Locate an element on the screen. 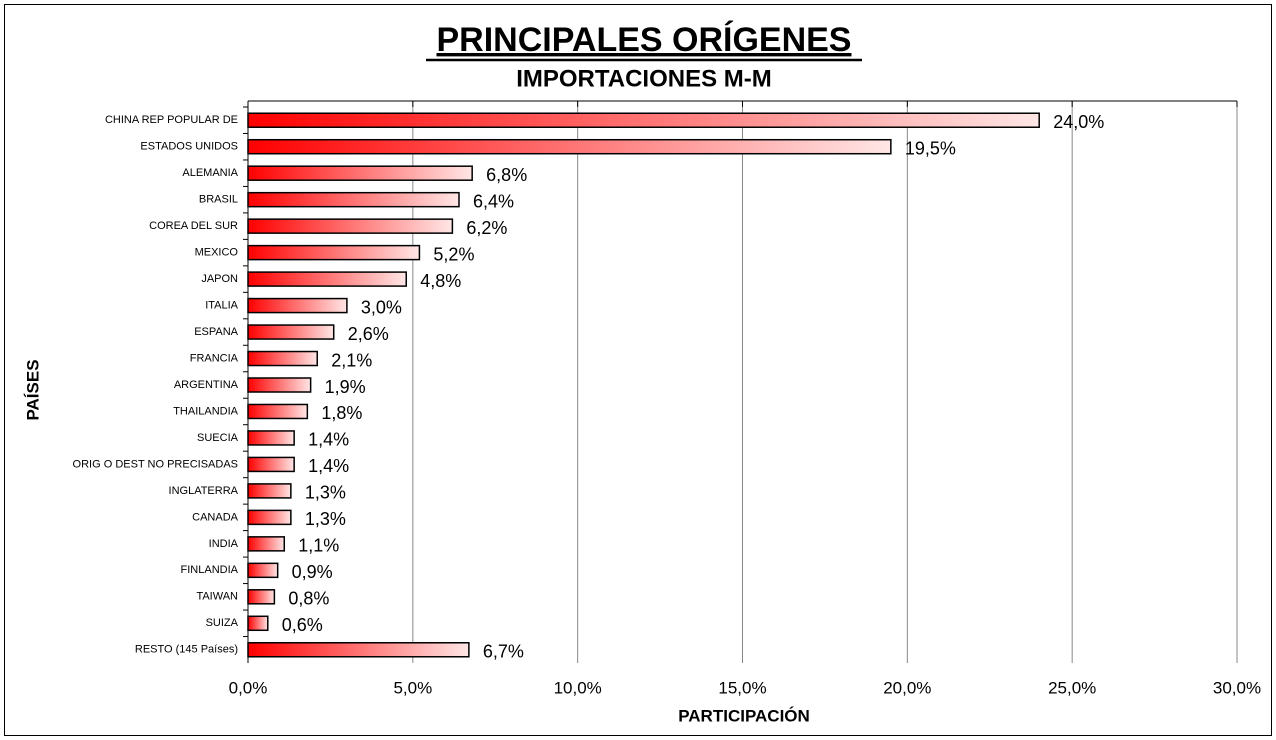 This screenshot has height=740, width=1276. x-tick-label: 20,0% is located at coordinates (907, 687).